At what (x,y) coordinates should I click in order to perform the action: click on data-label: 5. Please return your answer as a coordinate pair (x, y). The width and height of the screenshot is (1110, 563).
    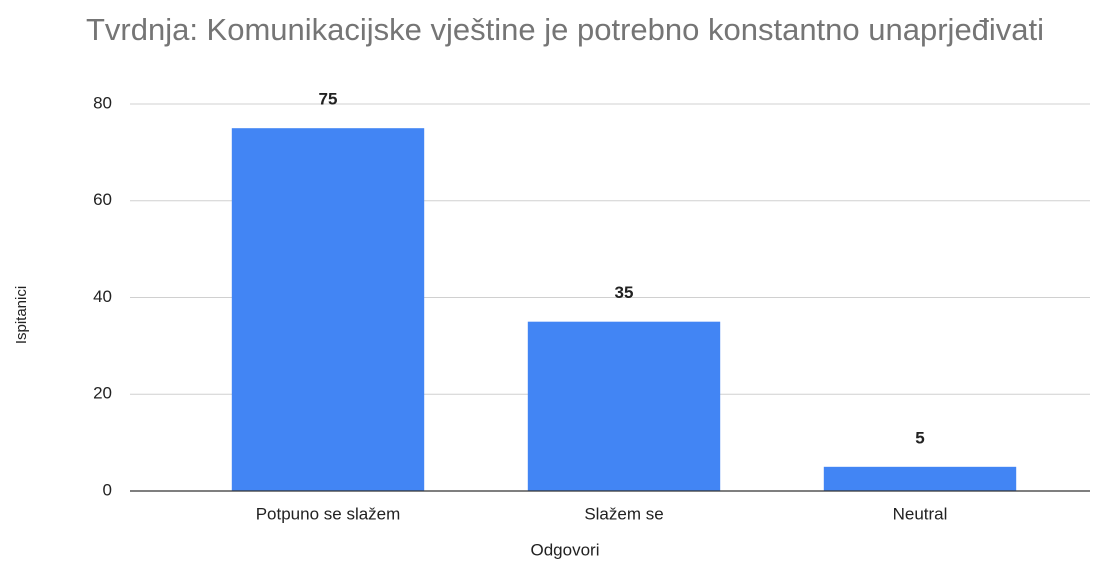
    Looking at the image, I should click on (919, 437).